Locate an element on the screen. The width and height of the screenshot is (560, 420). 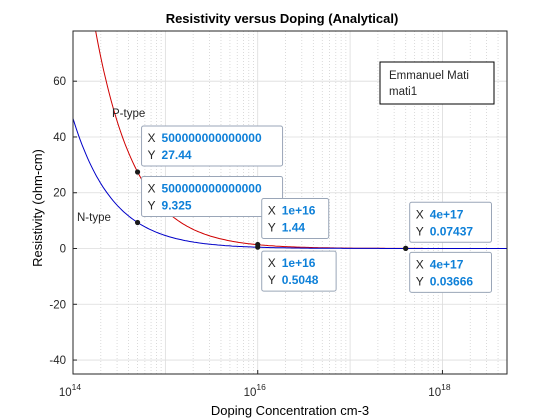
y-tick-label: -20 is located at coordinates (57, 305).